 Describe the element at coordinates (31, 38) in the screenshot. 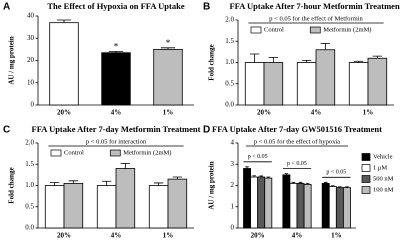

I see `y-tick-label: 30` at that location.